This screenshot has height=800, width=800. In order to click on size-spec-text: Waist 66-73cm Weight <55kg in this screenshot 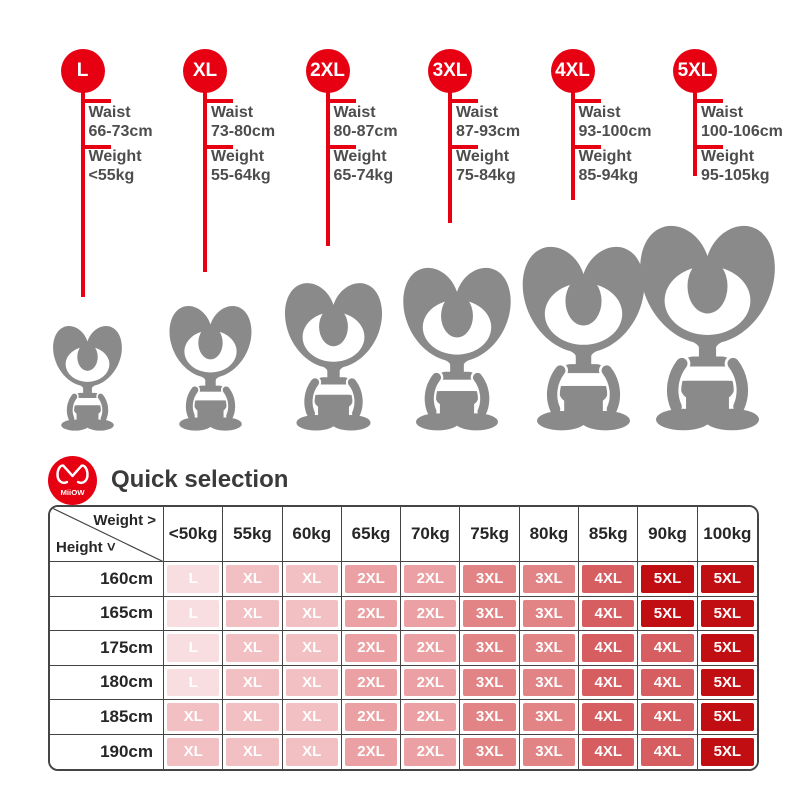, I will do `click(149, 144)`.